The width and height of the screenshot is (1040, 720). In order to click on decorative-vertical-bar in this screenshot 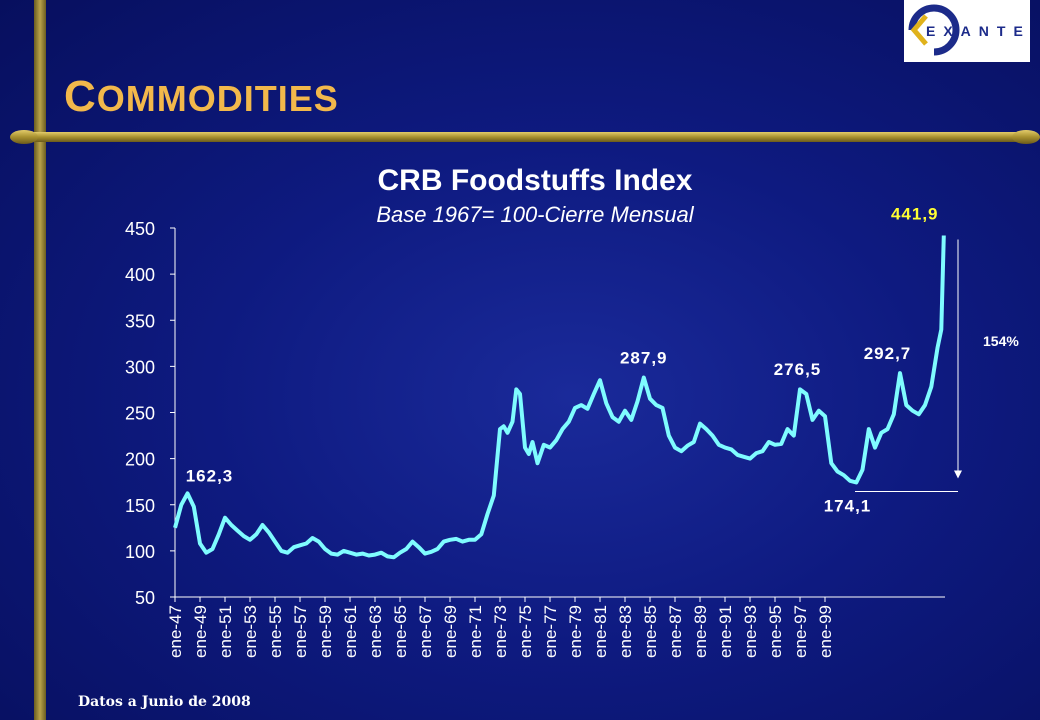, I will do `click(40, 360)`.